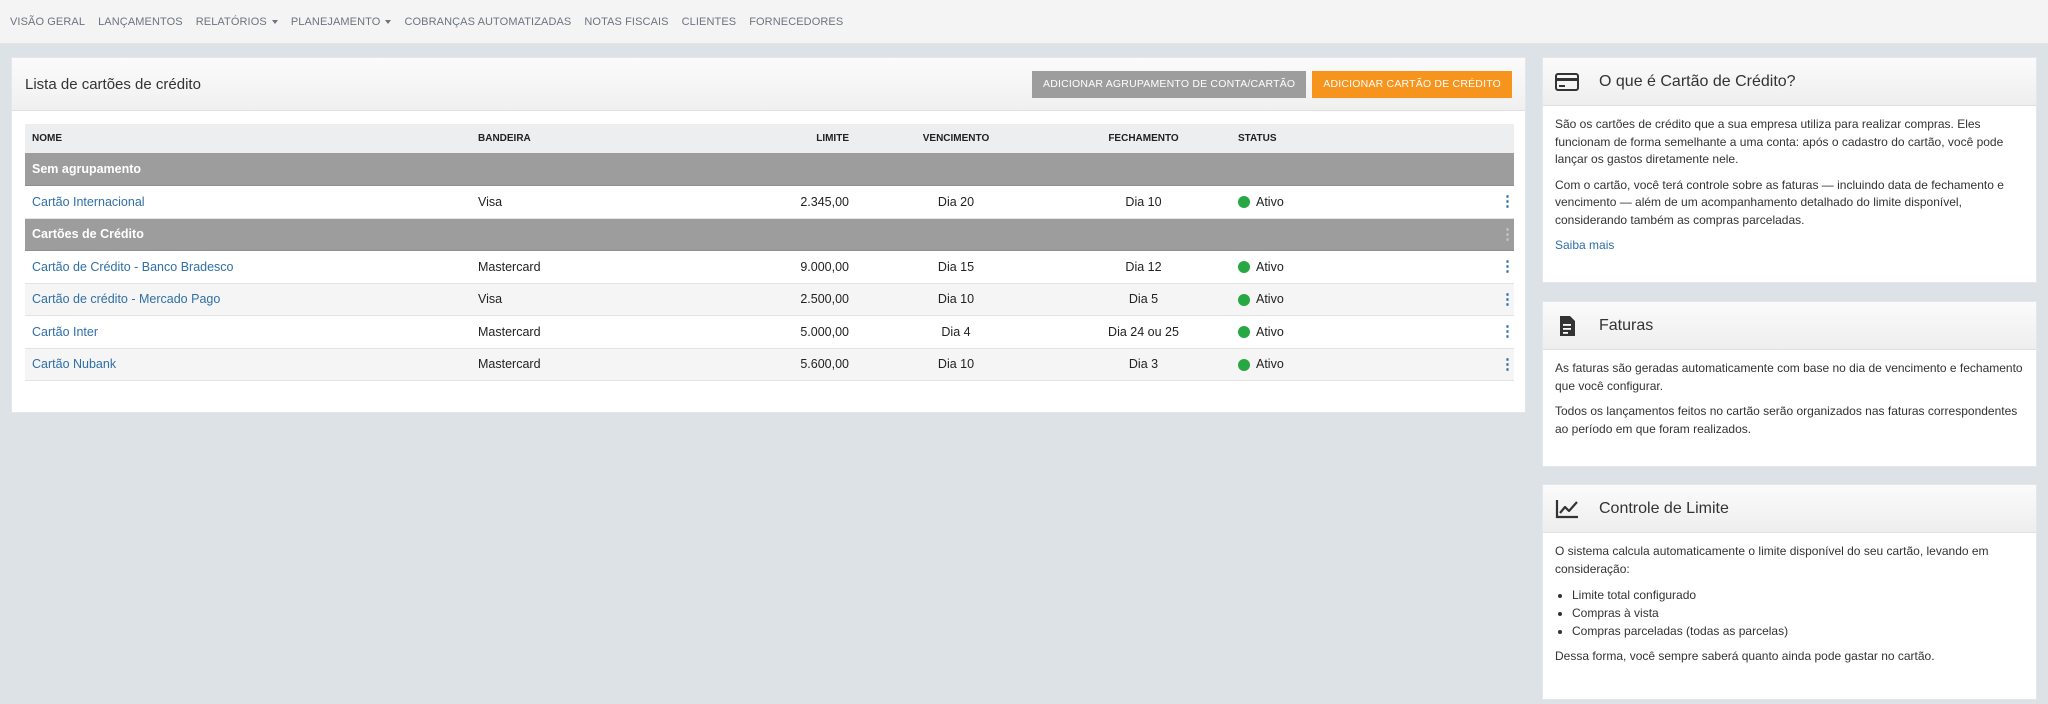 The image size is (2048, 704). Describe the element at coordinates (1697, 81) in the screenshot. I see `info-card-credit-title: O que é Cartão de Crédito?` at that location.